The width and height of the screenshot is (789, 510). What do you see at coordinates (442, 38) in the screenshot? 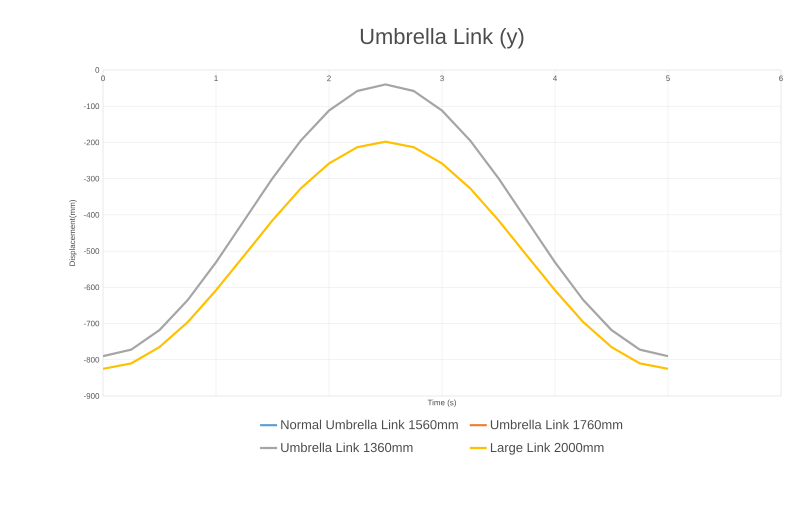
I see `chart-title: Umbrella Link (y)` at bounding box center [442, 38].